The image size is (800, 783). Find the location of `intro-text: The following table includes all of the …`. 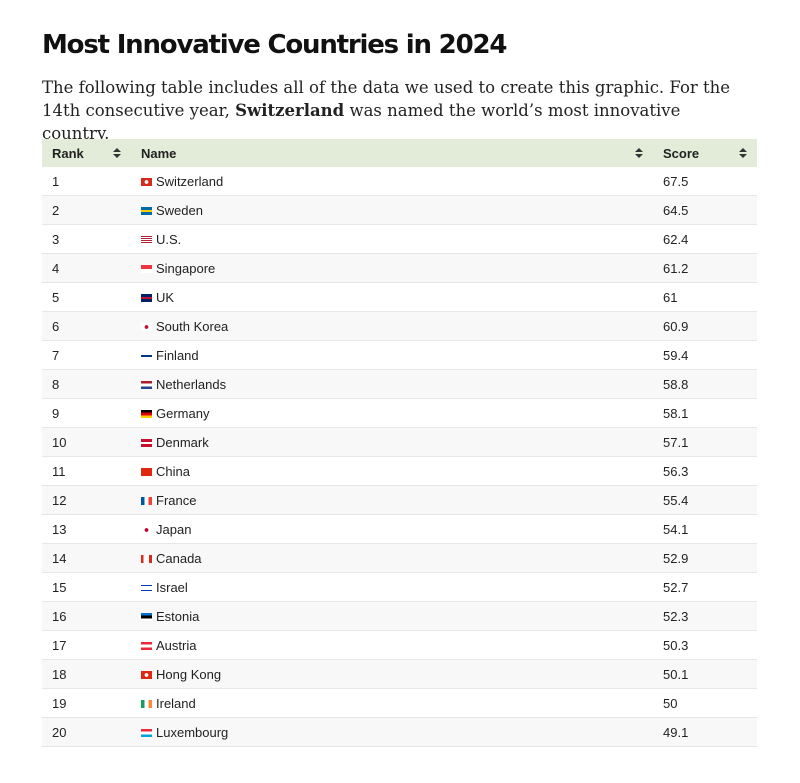

intro-text: The following table includes all of the … is located at coordinates (386, 99).